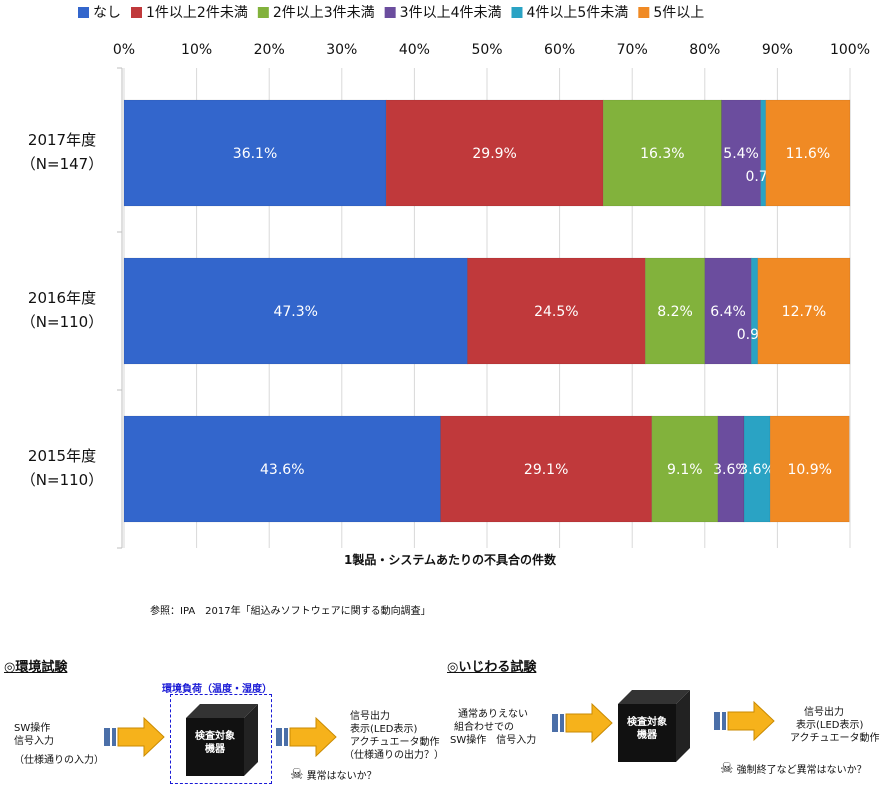  I want to click on data-label: 43.6%, so click(282, 470).